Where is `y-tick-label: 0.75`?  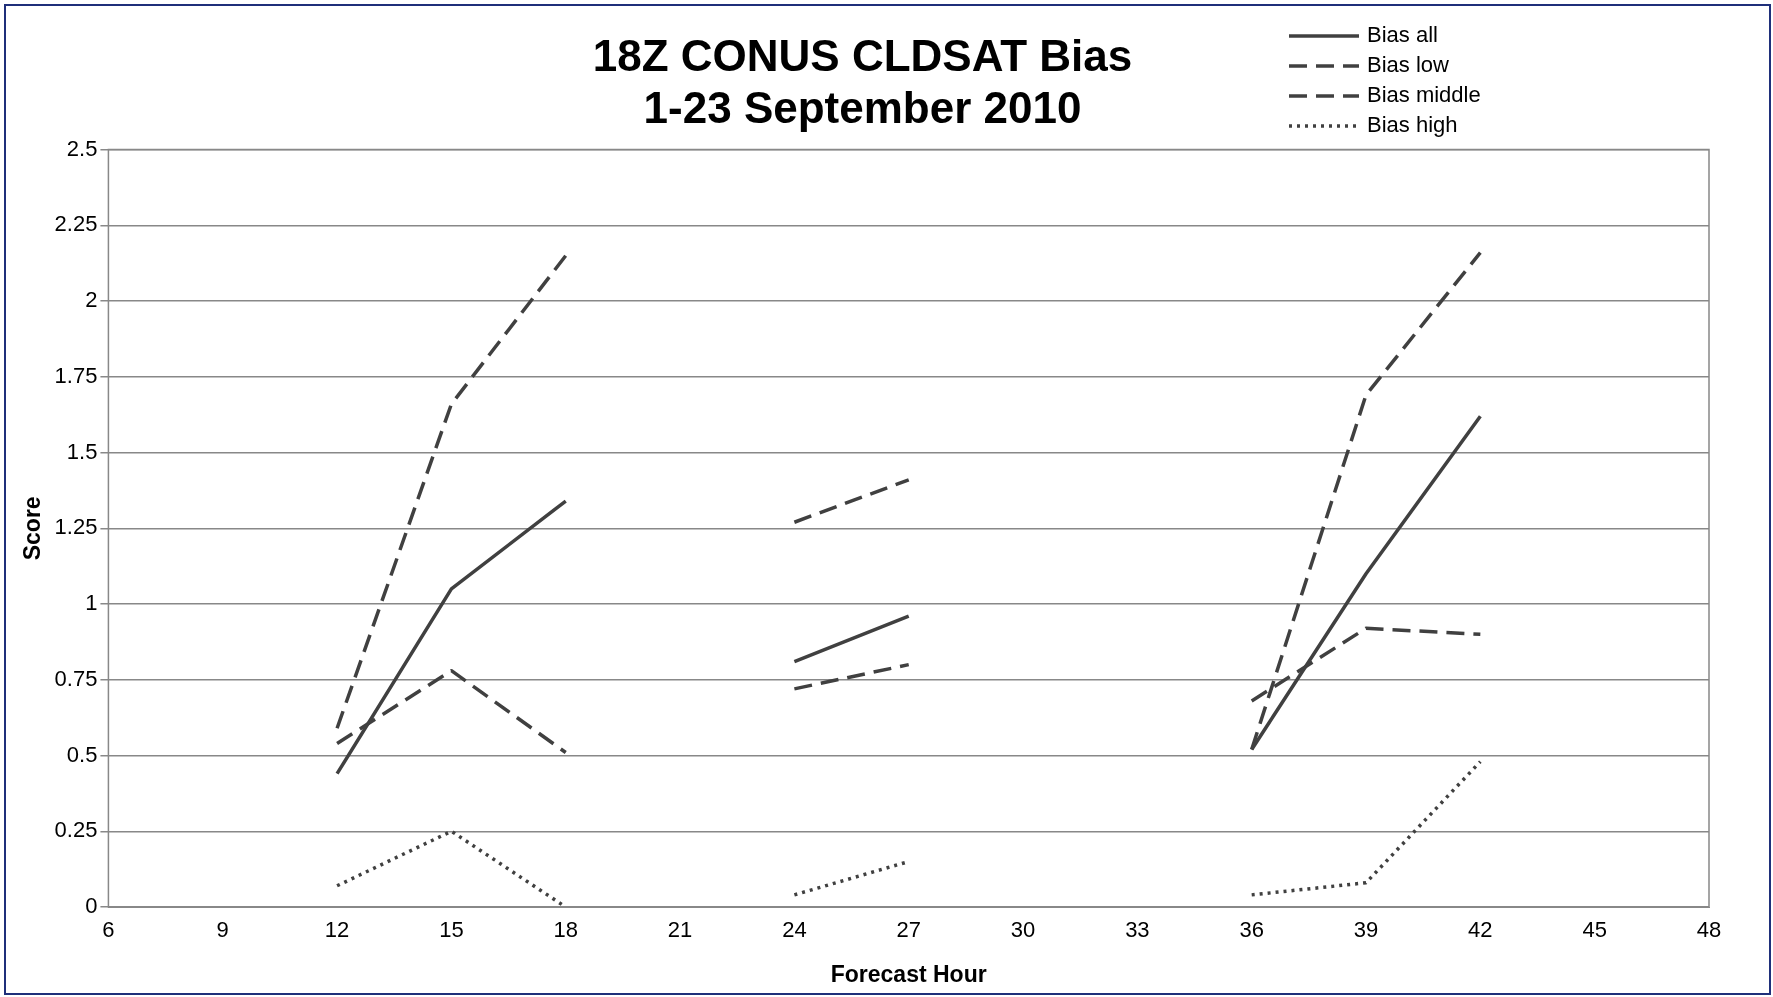
y-tick-label: 0.75 is located at coordinates (76, 678).